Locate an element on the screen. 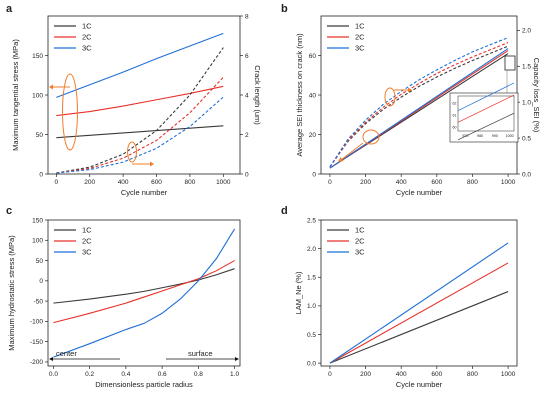  panel-d-xtick-label: 600 is located at coordinates (436, 374).